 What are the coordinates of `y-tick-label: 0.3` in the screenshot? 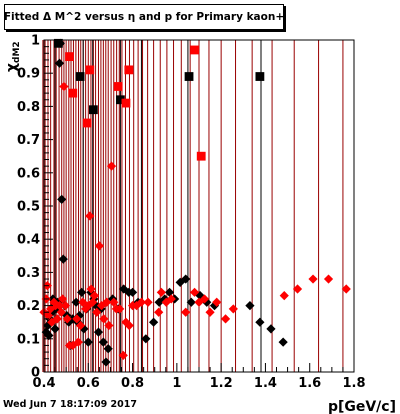 It's located at (28, 273).